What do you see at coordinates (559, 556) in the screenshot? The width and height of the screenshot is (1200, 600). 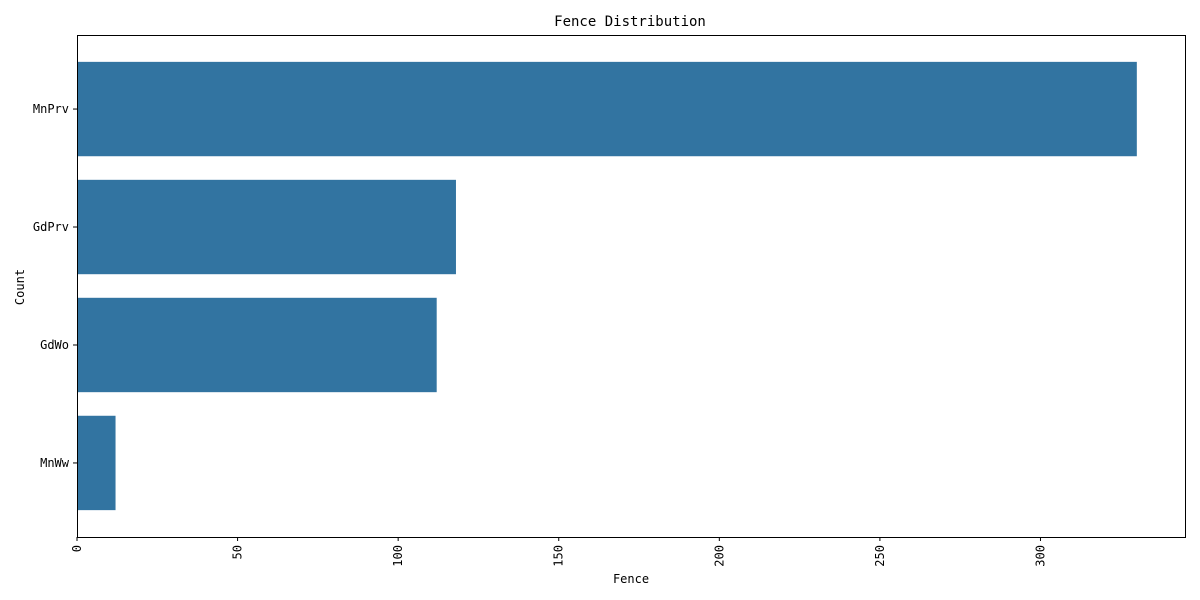 I see `x-tick-label: 150` at bounding box center [559, 556].